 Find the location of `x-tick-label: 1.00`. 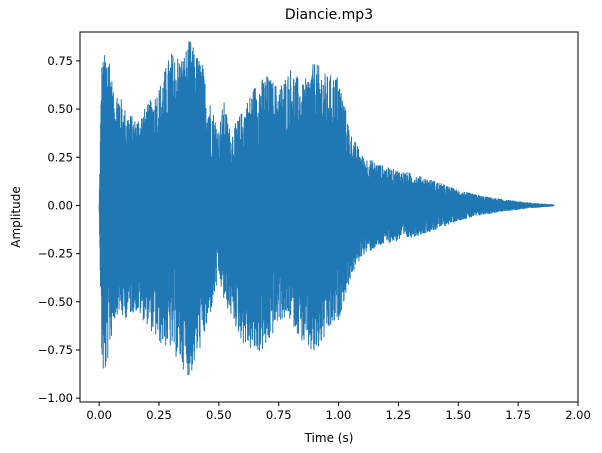

x-tick-label: 1.00 is located at coordinates (339, 415).